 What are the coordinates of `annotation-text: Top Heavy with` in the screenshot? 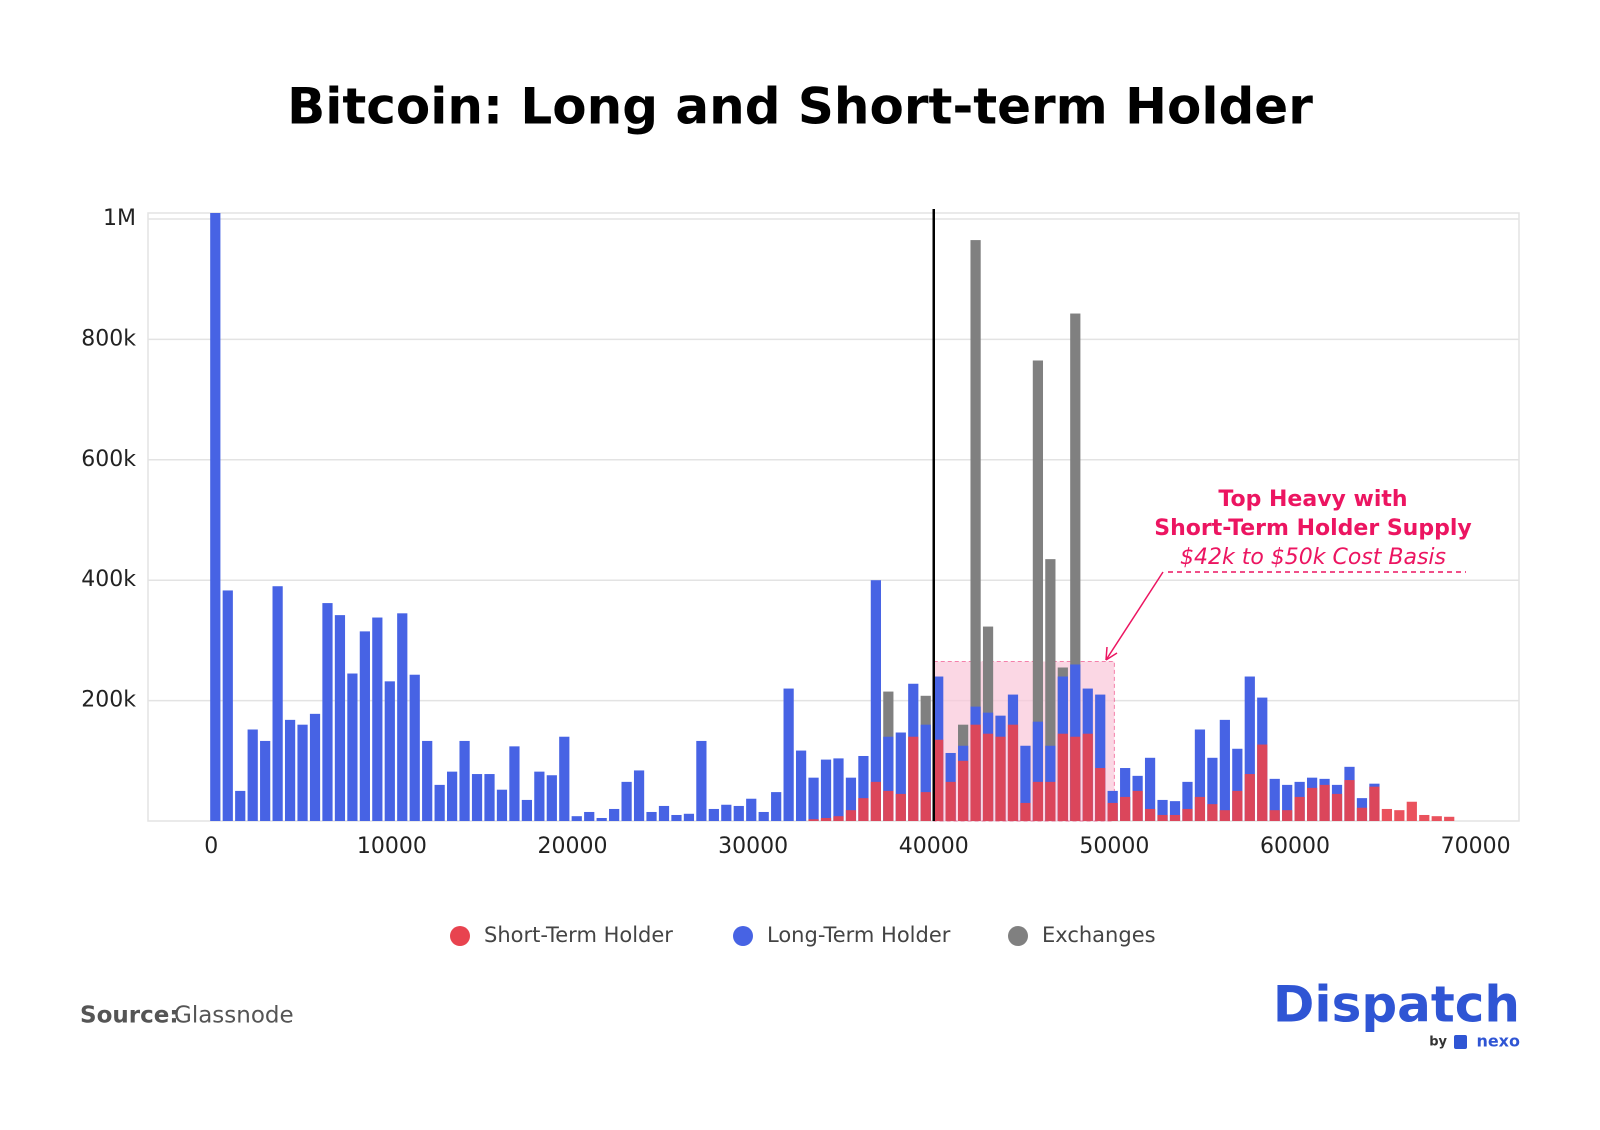 It's located at (1312, 499).